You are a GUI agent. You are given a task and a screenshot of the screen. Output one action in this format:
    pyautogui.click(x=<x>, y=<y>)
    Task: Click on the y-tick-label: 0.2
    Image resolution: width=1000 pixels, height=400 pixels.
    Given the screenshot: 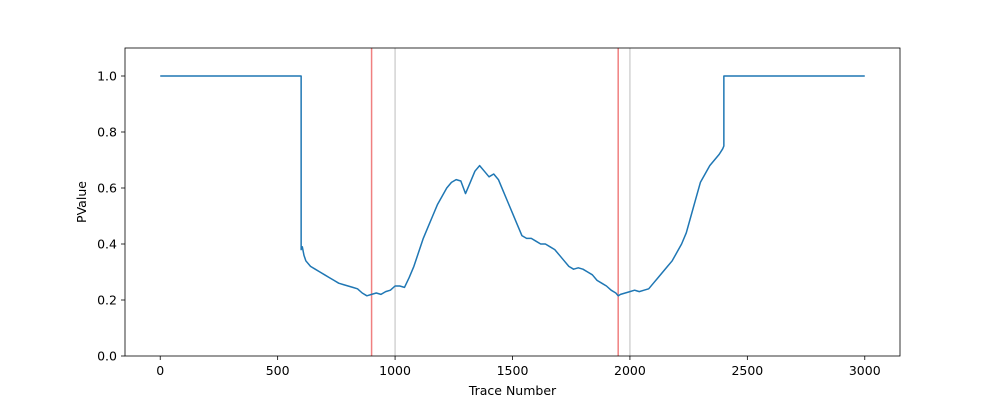 What is the action you would take?
    pyautogui.click(x=107, y=300)
    